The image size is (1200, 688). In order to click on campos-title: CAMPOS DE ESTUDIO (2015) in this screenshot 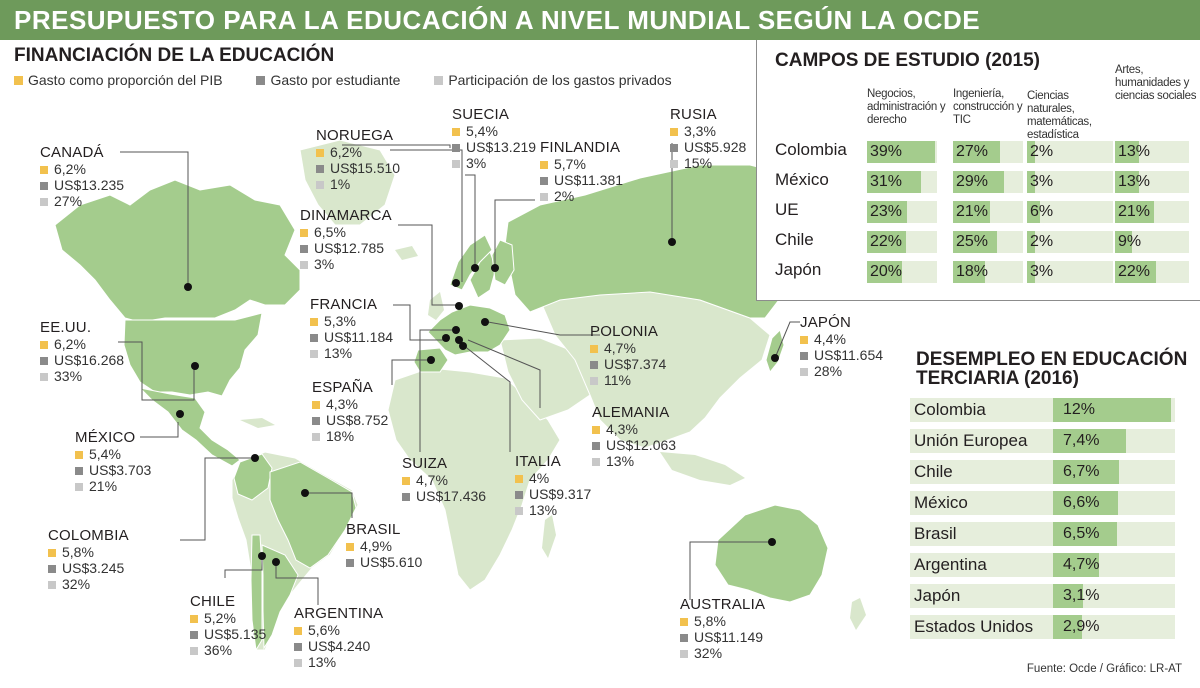, I will do `click(907, 60)`.